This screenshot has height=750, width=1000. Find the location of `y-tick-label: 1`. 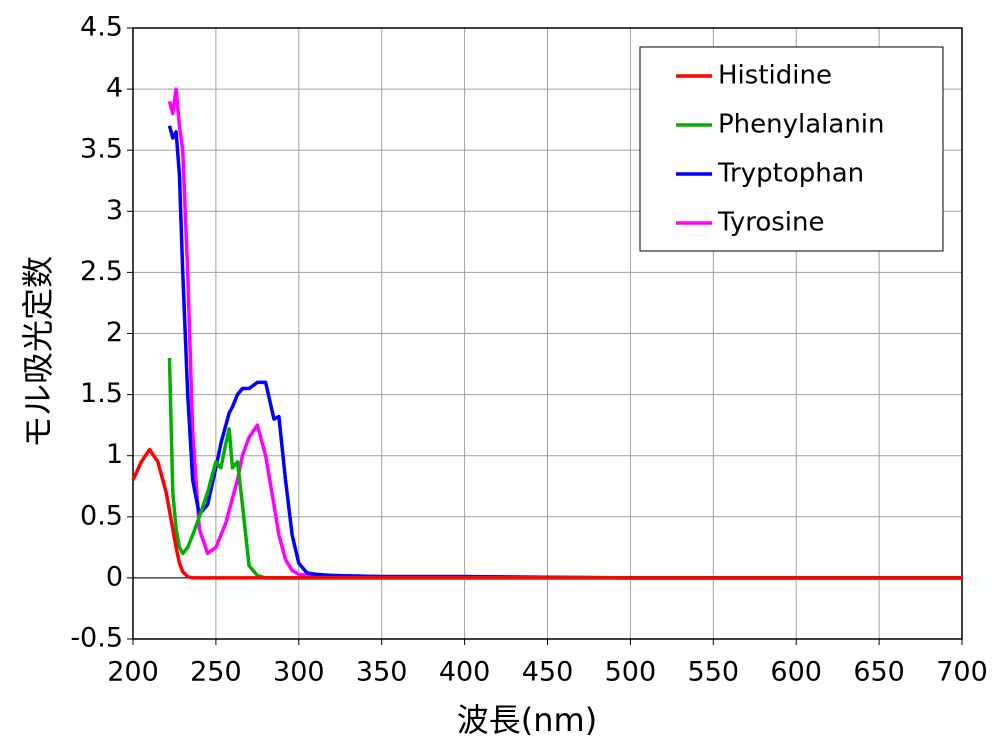

y-tick-label: 1 is located at coordinates (114, 454).